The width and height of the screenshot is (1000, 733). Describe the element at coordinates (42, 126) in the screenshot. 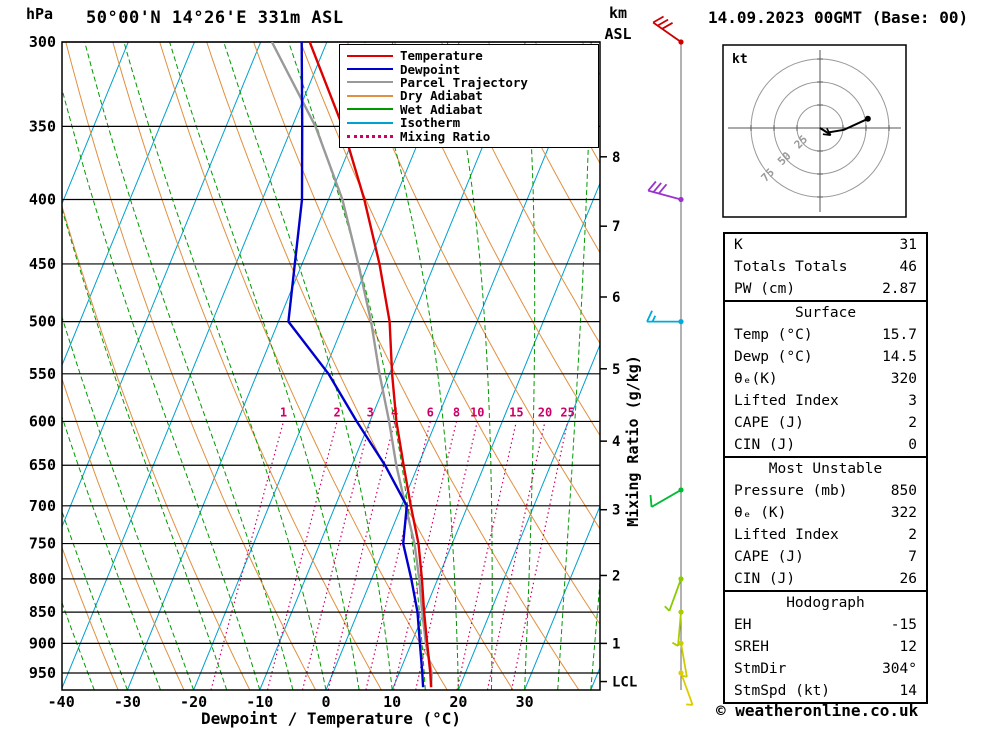

I see `pressure-tick-label: 350` at that location.